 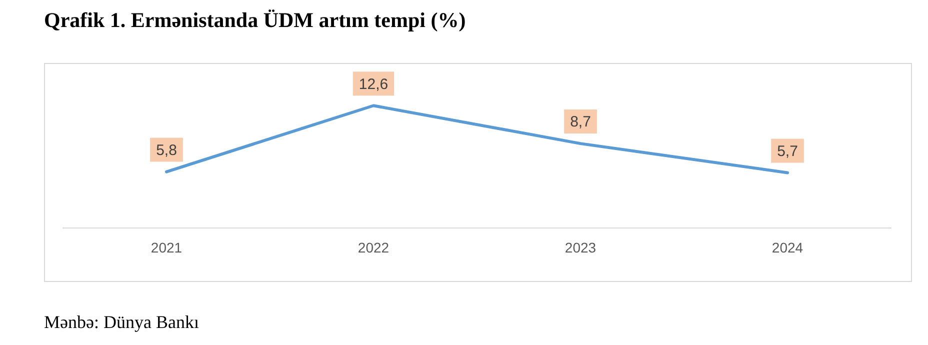 What do you see at coordinates (373, 84) in the screenshot?
I see `data-label: 12,6` at bounding box center [373, 84].